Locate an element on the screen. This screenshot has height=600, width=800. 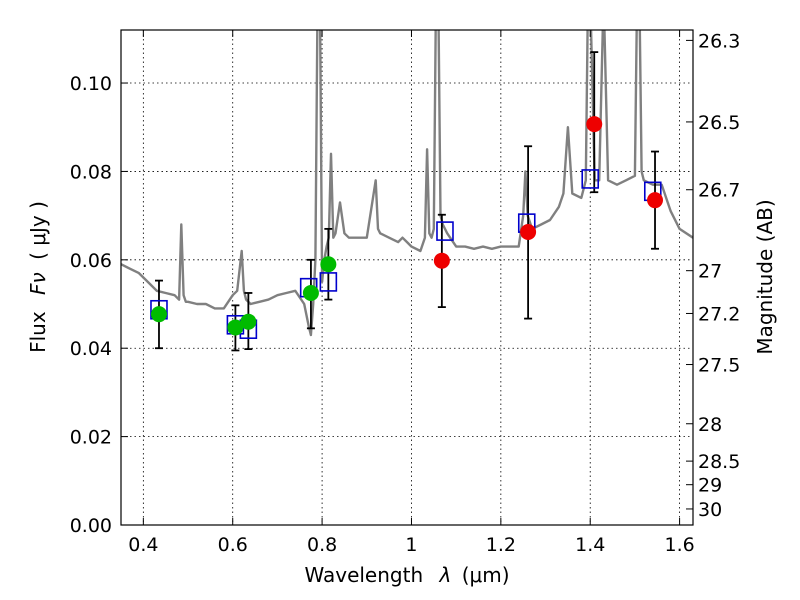
y-tick-label: 0.04 is located at coordinates (91, 349).